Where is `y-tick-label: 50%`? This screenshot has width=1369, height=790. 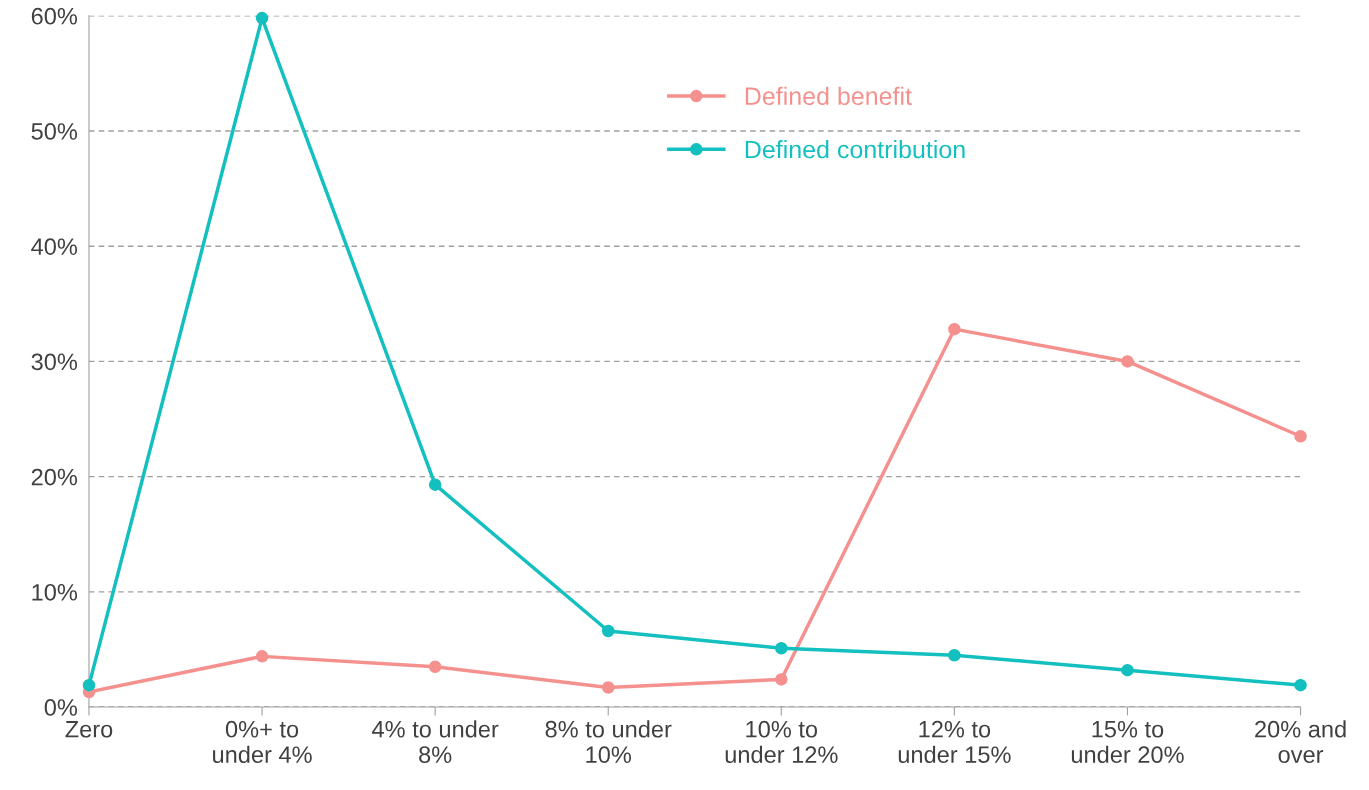
y-tick-label: 50% is located at coordinates (54, 131).